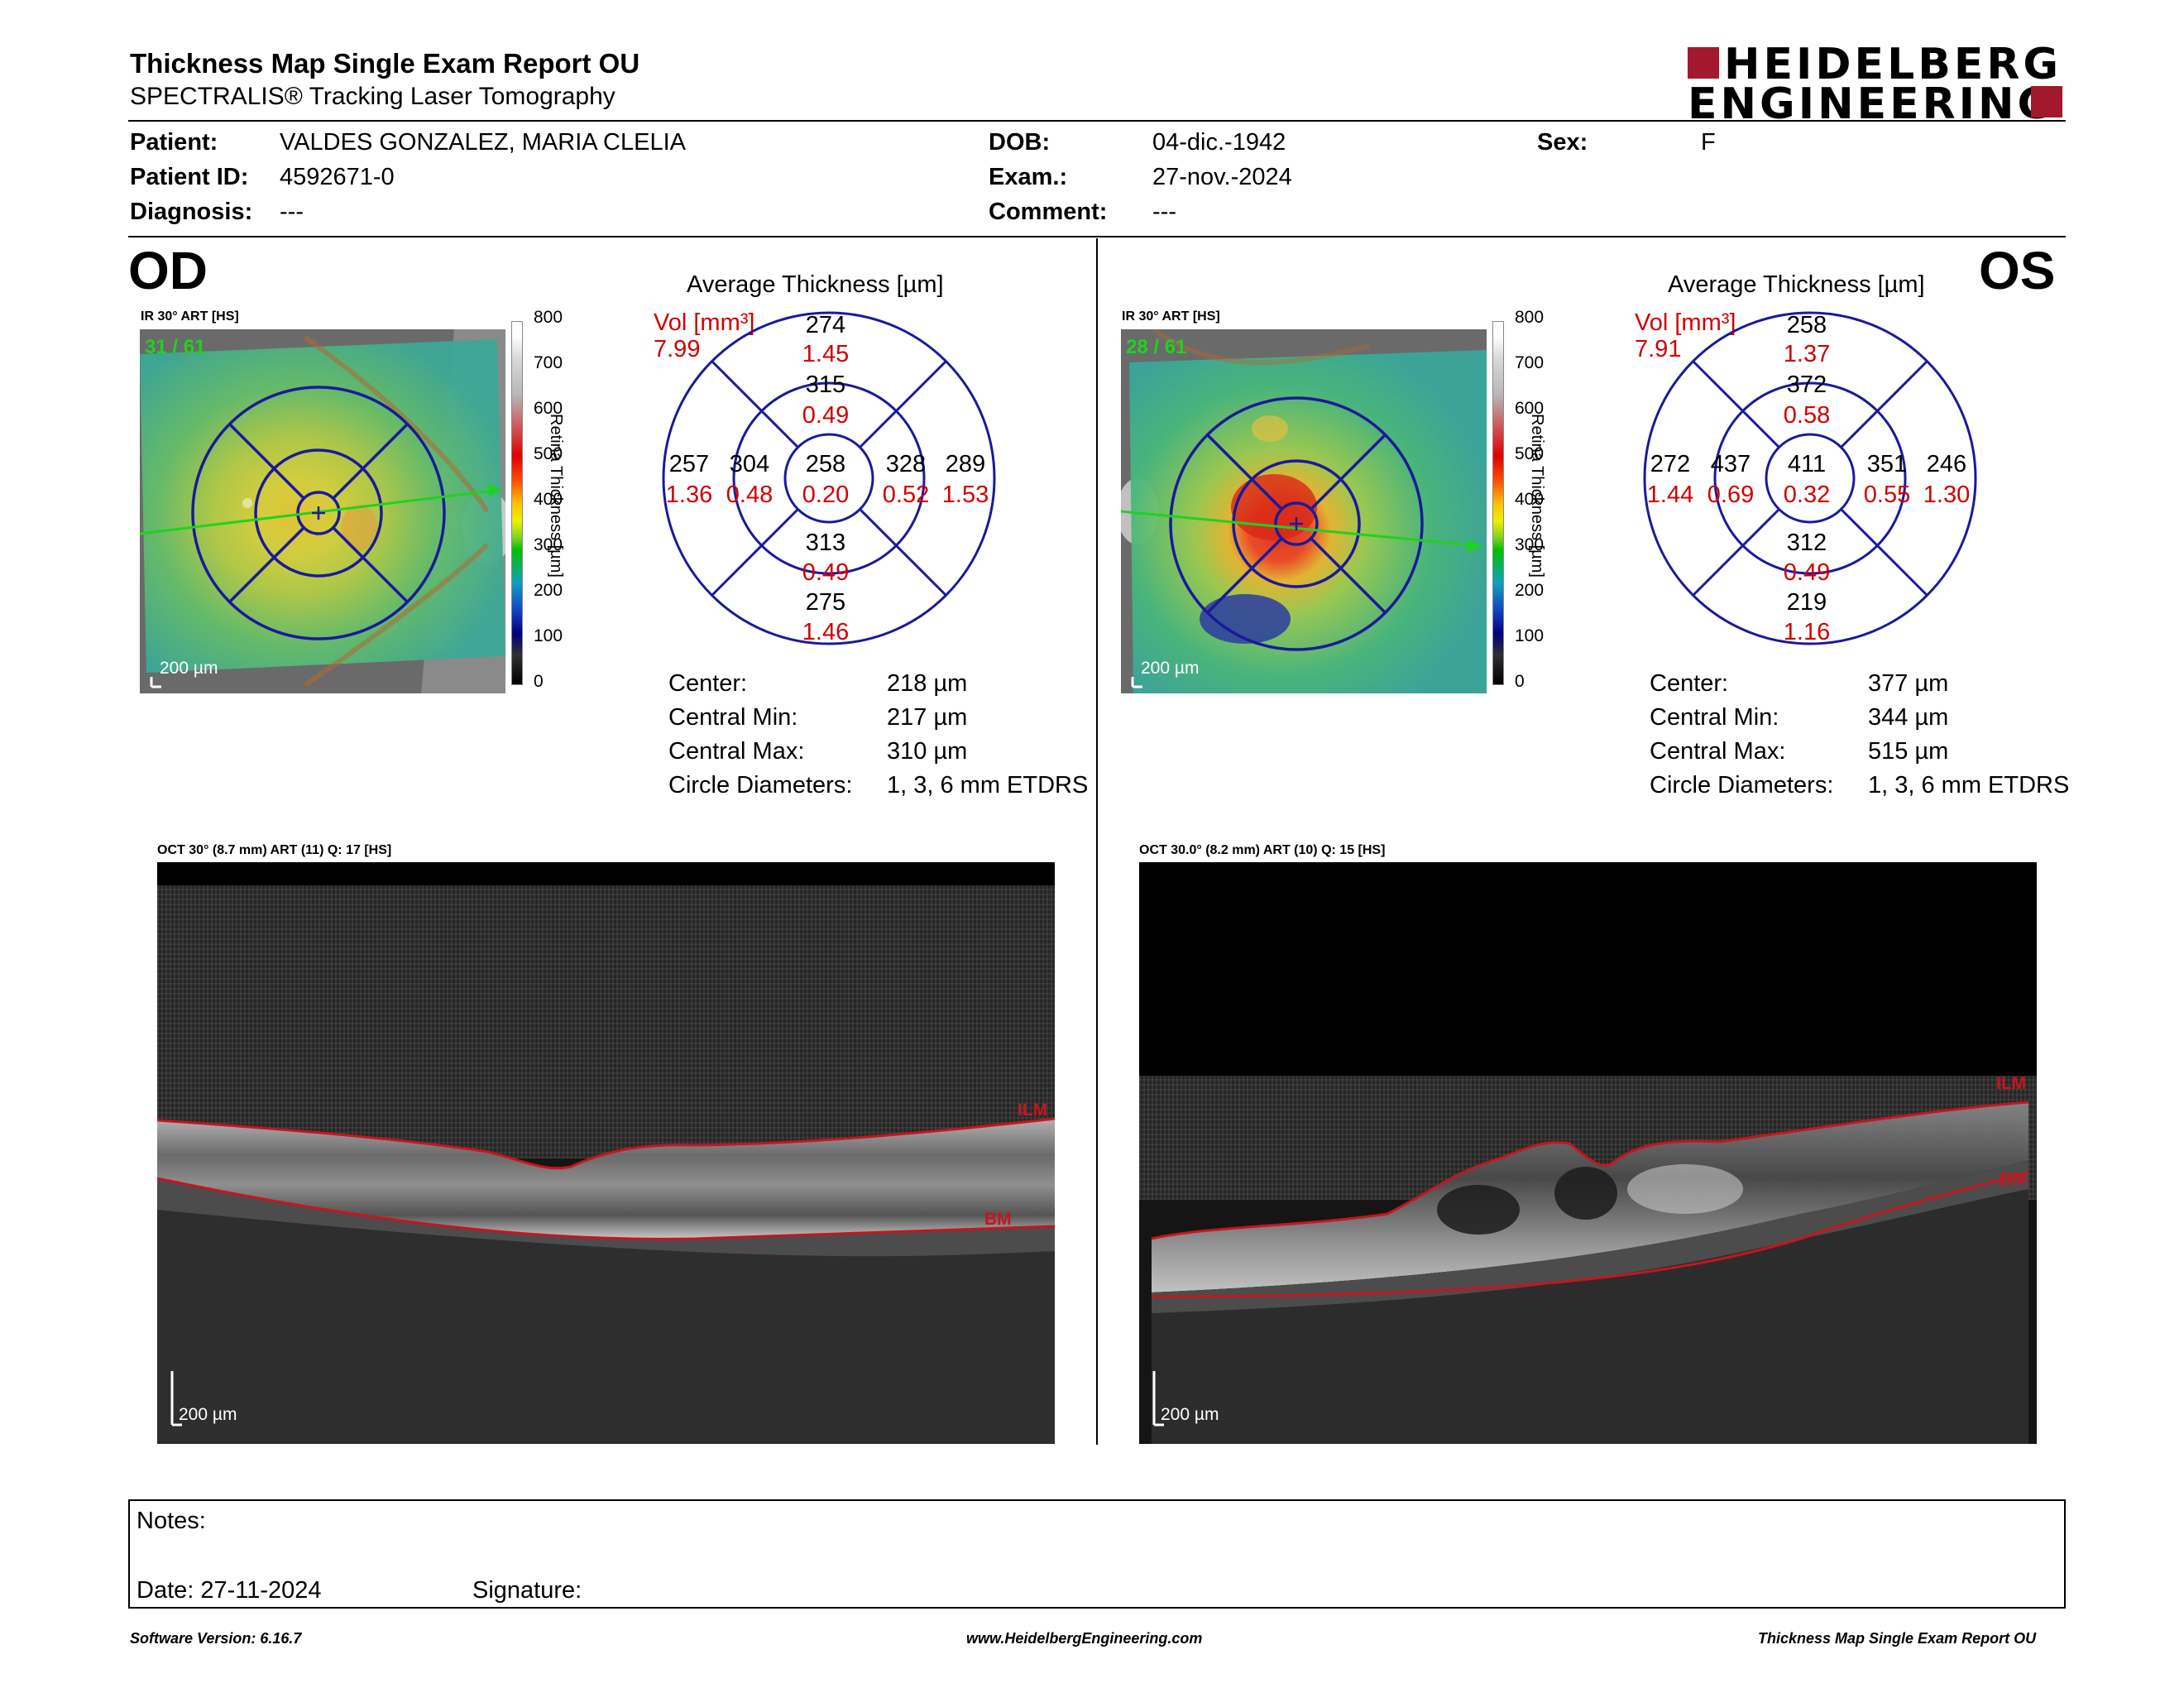  What do you see at coordinates (2017, 270) in the screenshot?
I see `os-eye-label: OS` at bounding box center [2017, 270].